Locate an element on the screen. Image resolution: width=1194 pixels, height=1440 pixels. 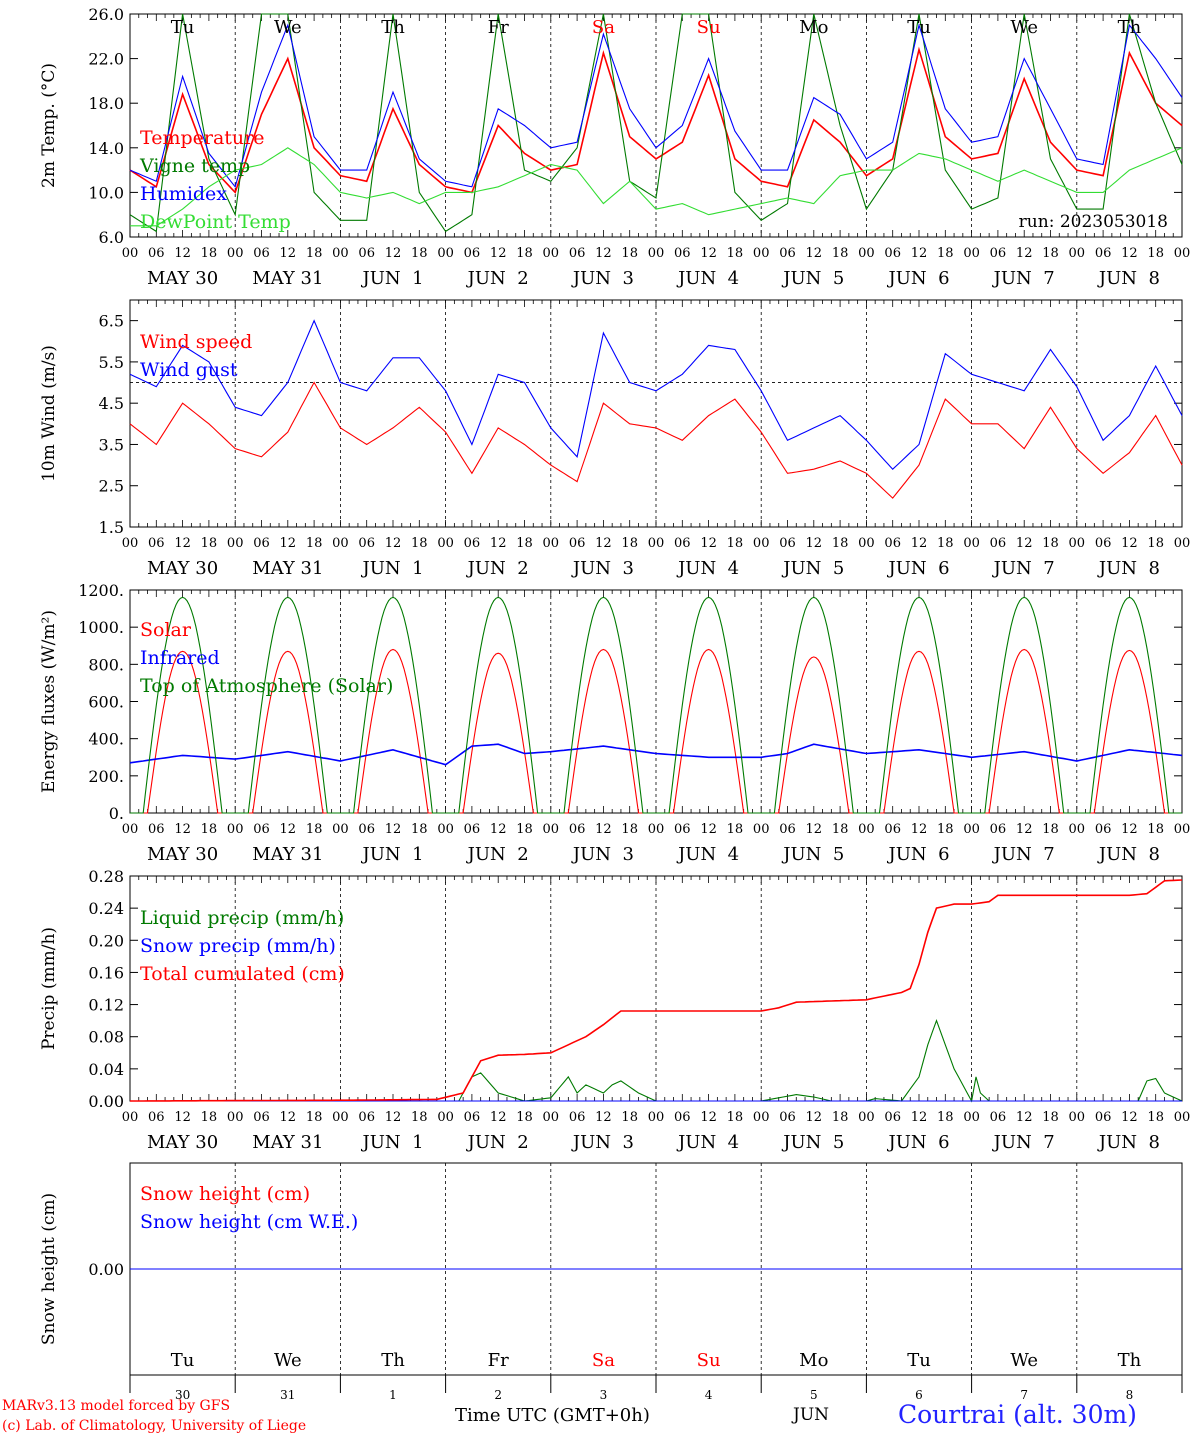
date-label: JUN 5 is located at coordinates (812, 1142).